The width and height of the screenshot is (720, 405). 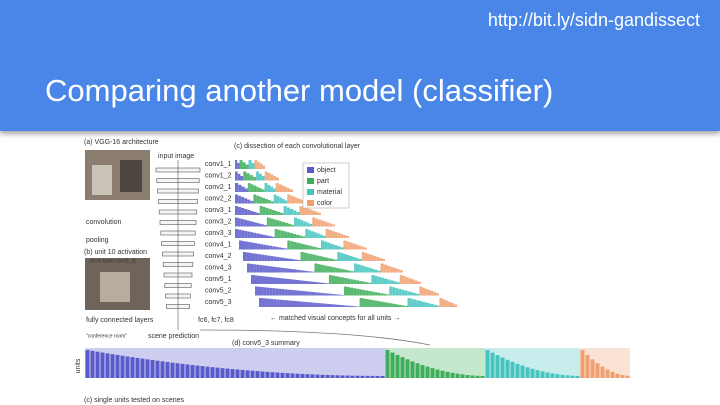 What do you see at coordinates (593, 20) in the screenshot?
I see `url: http://bit.ly/sidn-gandissect` at bounding box center [593, 20].